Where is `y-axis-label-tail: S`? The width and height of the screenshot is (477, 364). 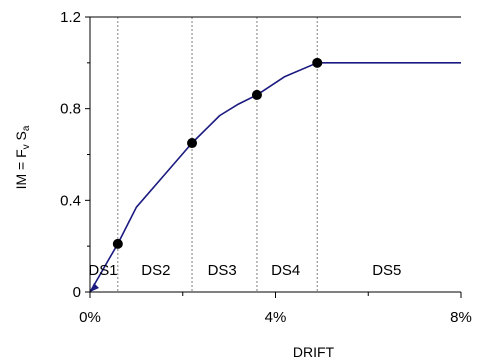
y-axis-label-tail: S is located at coordinates (21, 137).